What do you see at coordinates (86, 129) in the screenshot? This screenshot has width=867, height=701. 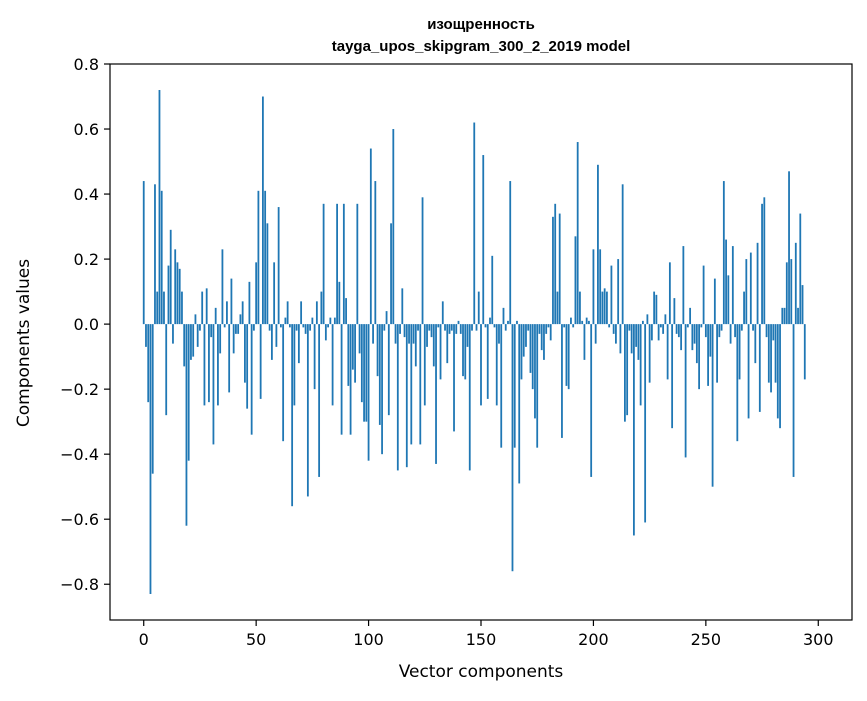 I see `y-tick-label: 0.6` at bounding box center [86, 129].